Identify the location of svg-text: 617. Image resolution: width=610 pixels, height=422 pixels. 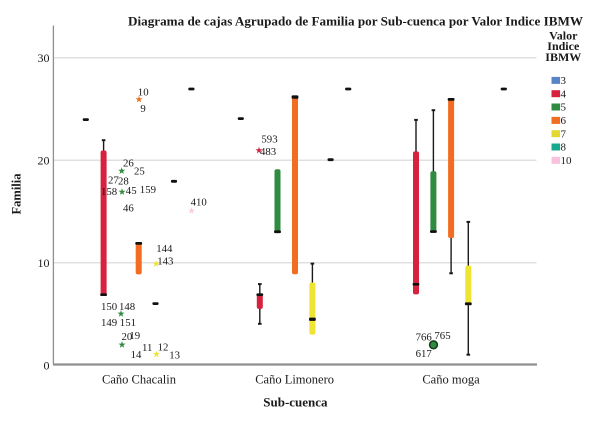
(424, 354).